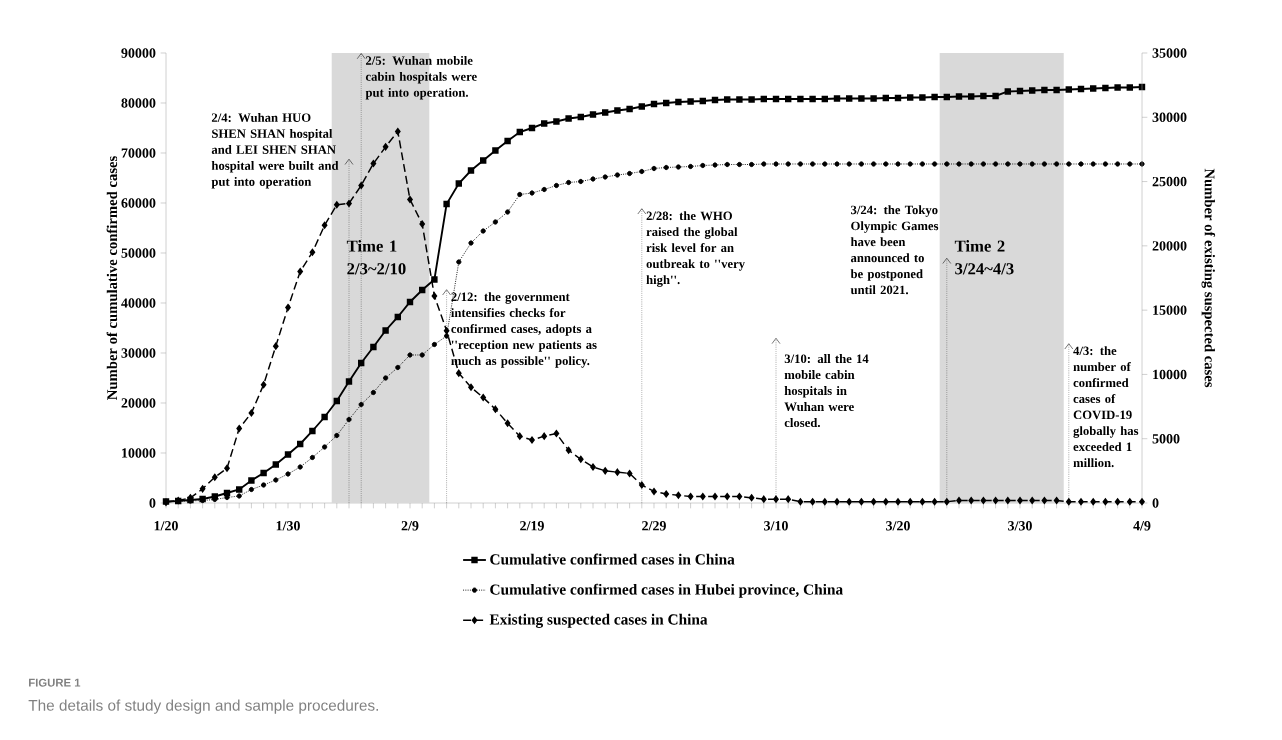 This screenshot has width=1282, height=740. I want to click on y2-tick-label: 5000, so click(1166, 438).